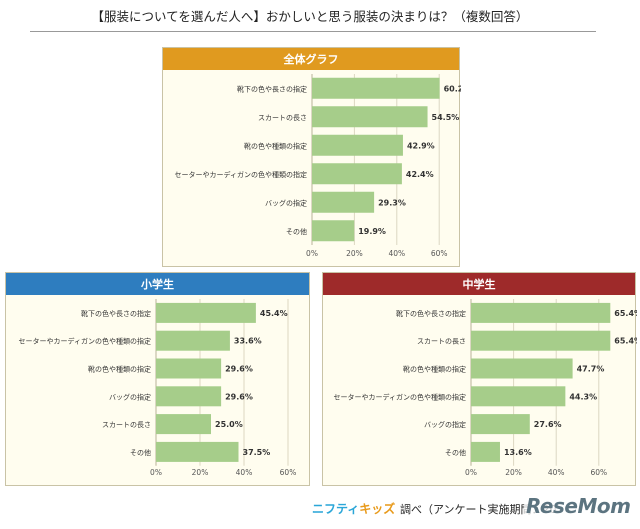  I want to click on value-label: 45.4%, so click(274, 313).